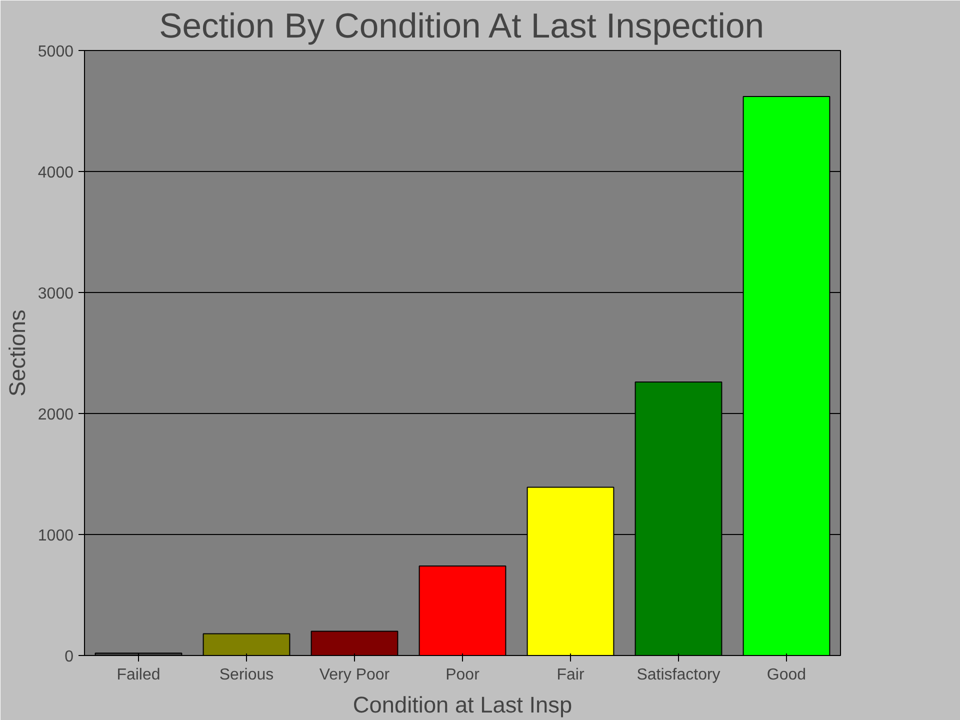  I want to click on y-tick-label: 1000, so click(56, 536).